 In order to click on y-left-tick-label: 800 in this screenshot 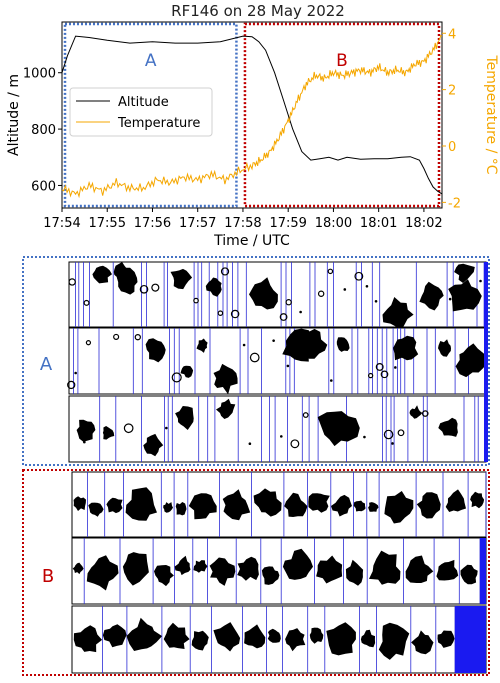, I will do `click(43, 130)`.